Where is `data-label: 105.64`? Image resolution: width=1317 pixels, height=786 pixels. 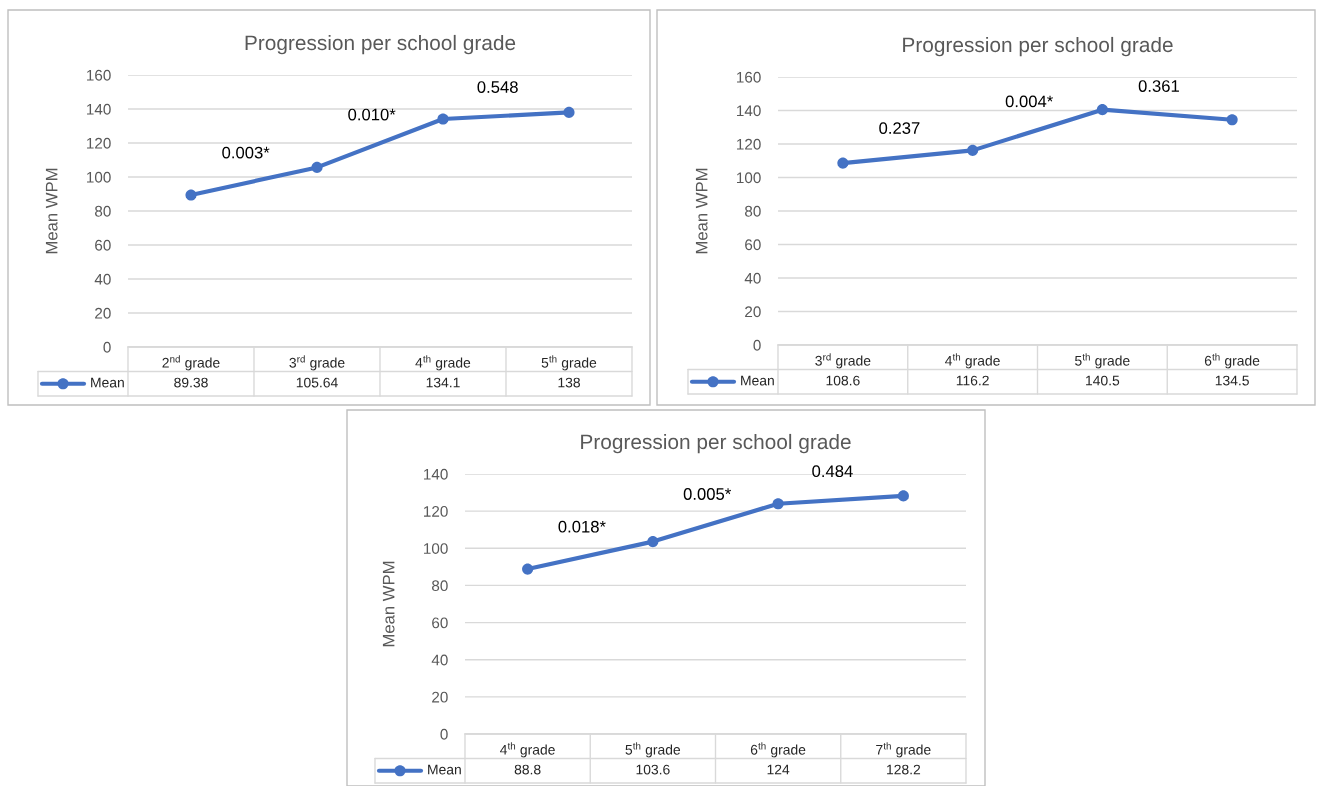
data-label: 105.64 is located at coordinates (317, 382).